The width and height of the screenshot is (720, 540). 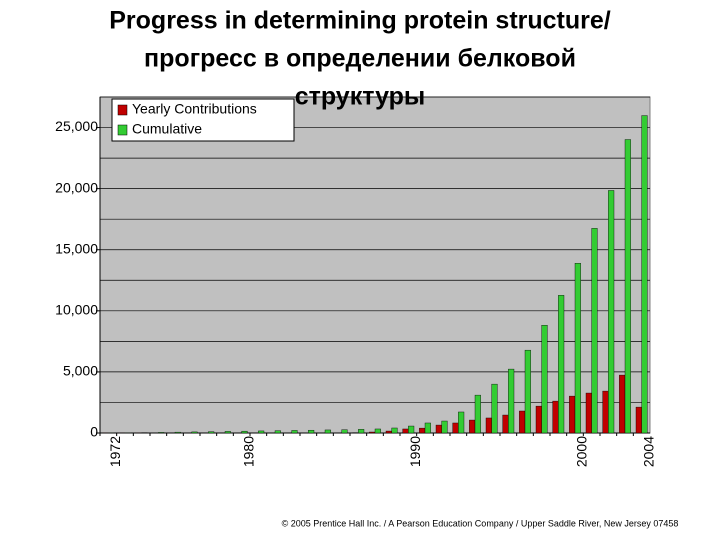 I want to click on y-tick-label: 20,000, so click(x=76, y=187).